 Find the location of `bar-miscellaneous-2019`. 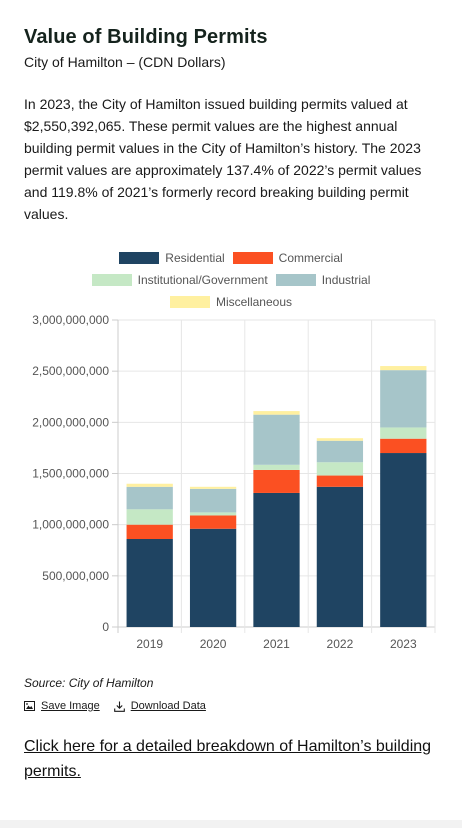

bar-miscellaneous-2019 is located at coordinates (149, 485).